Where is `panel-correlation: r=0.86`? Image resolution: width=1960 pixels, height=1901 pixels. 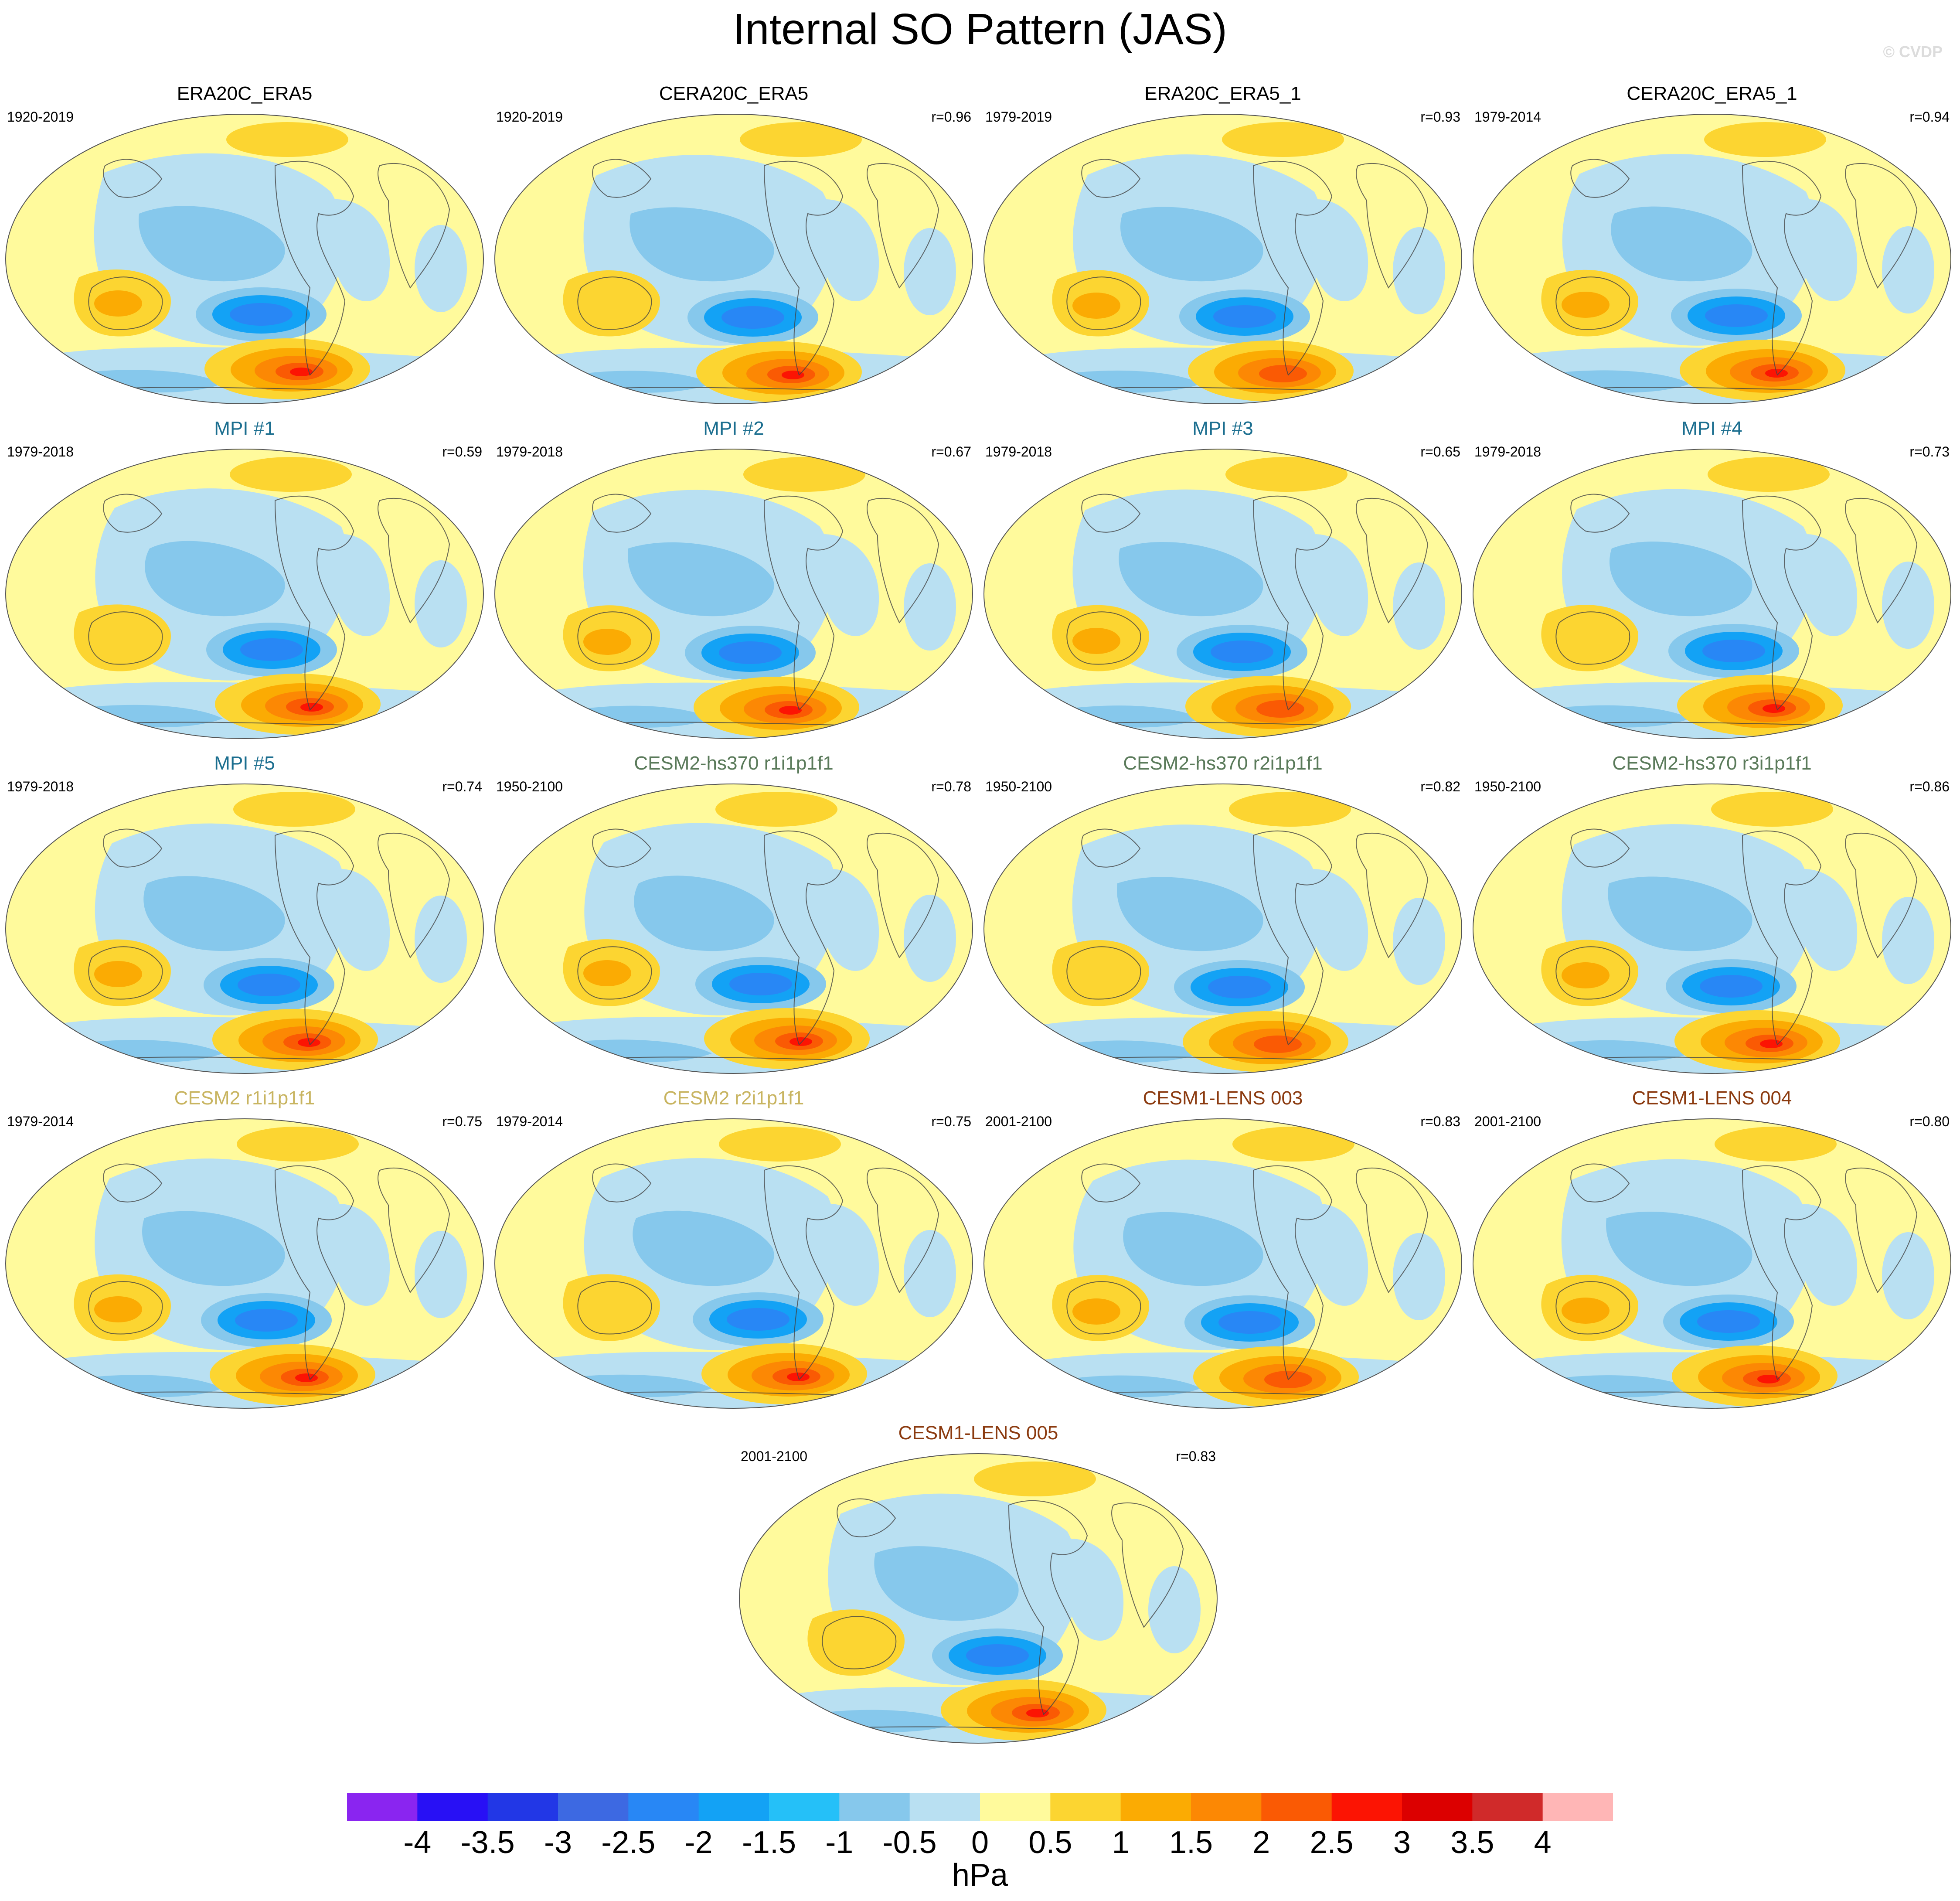 panel-correlation: r=0.86 is located at coordinates (1929, 786).